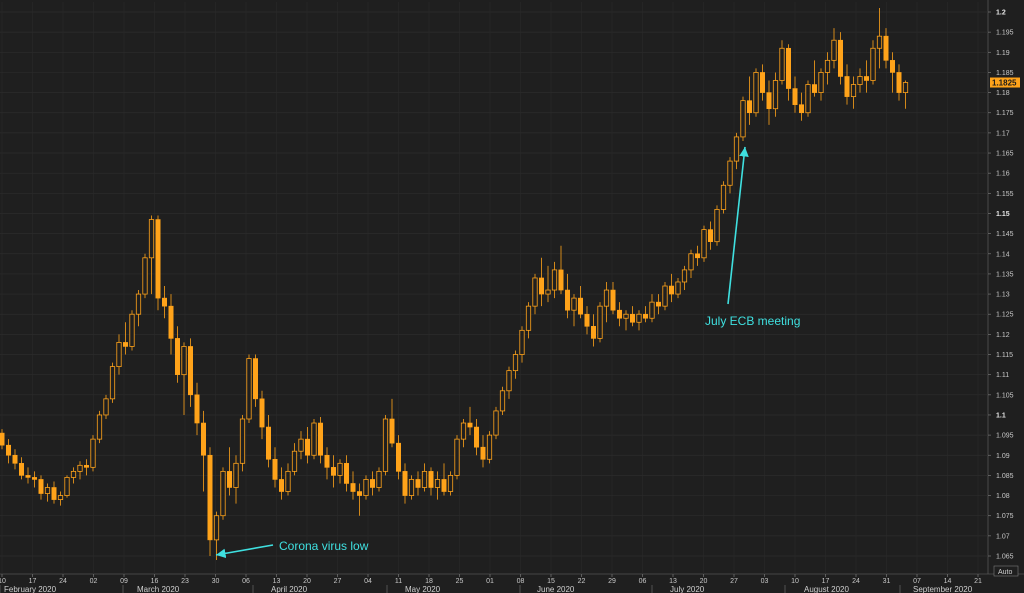 The height and width of the screenshot is (593, 1024). Describe the element at coordinates (1006, 571) in the screenshot. I see `auto-scale-button: Auto` at that location.